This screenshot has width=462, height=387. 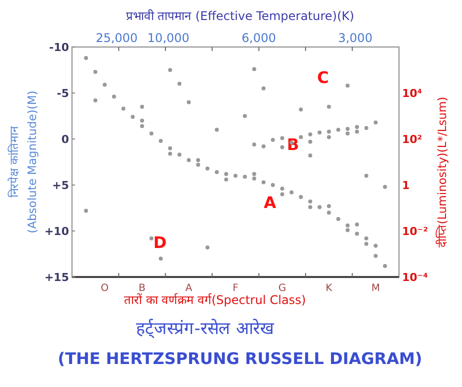 I want to click on annotation: A, so click(x=270, y=202).